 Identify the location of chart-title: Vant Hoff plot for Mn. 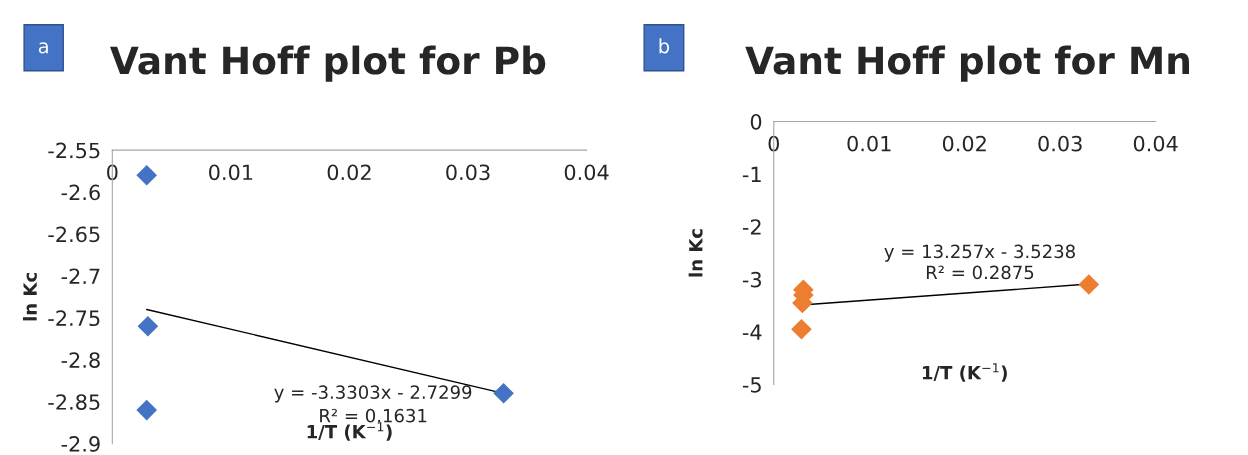
(967, 63).